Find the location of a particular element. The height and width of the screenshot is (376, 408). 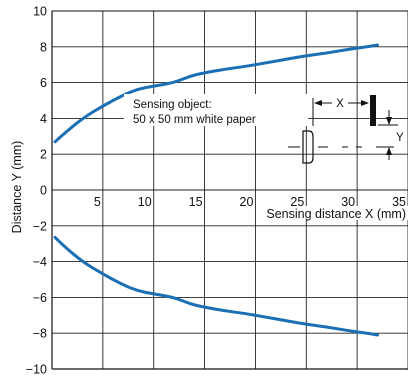

x-tick-label: 20 is located at coordinates (247, 202).